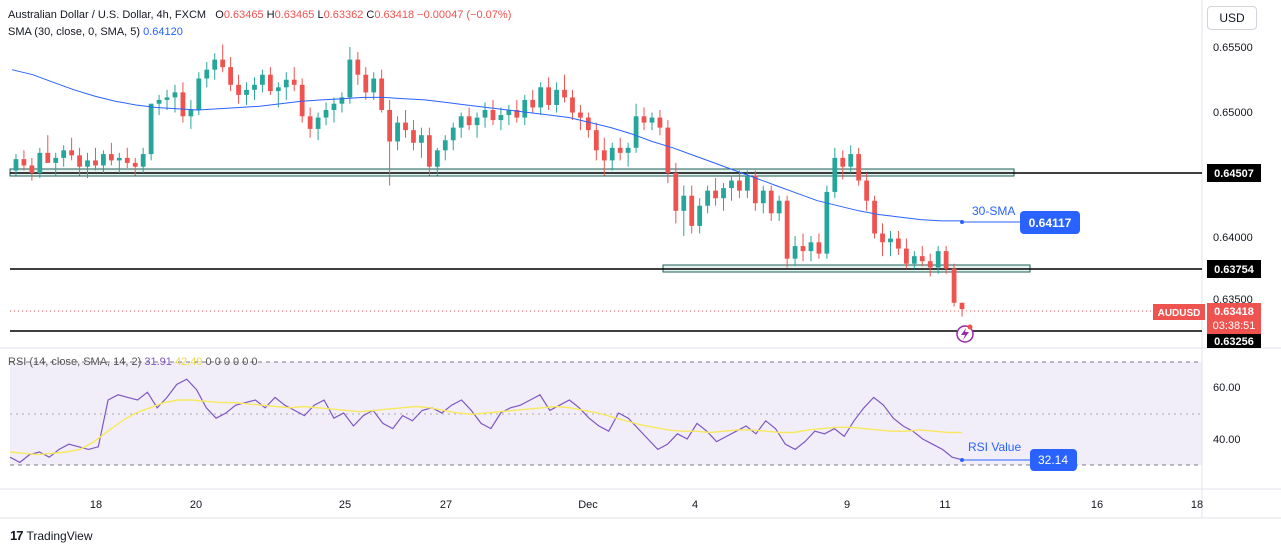 This screenshot has width=1281, height=558. Describe the element at coordinates (944, 505) in the screenshot. I see `time-tick: 11` at that location.